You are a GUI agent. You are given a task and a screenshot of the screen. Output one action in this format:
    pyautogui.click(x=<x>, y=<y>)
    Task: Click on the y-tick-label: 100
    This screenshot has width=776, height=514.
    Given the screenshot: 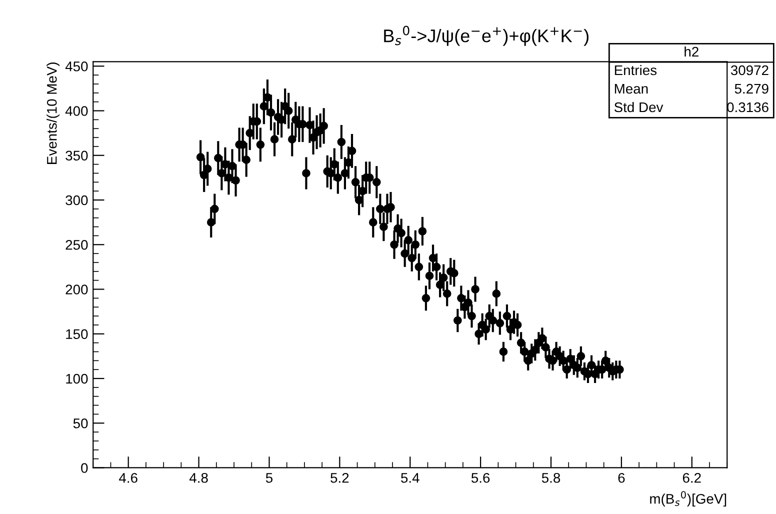 What is the action you would take?
    pyautogui.click(x=77, y=379)
    